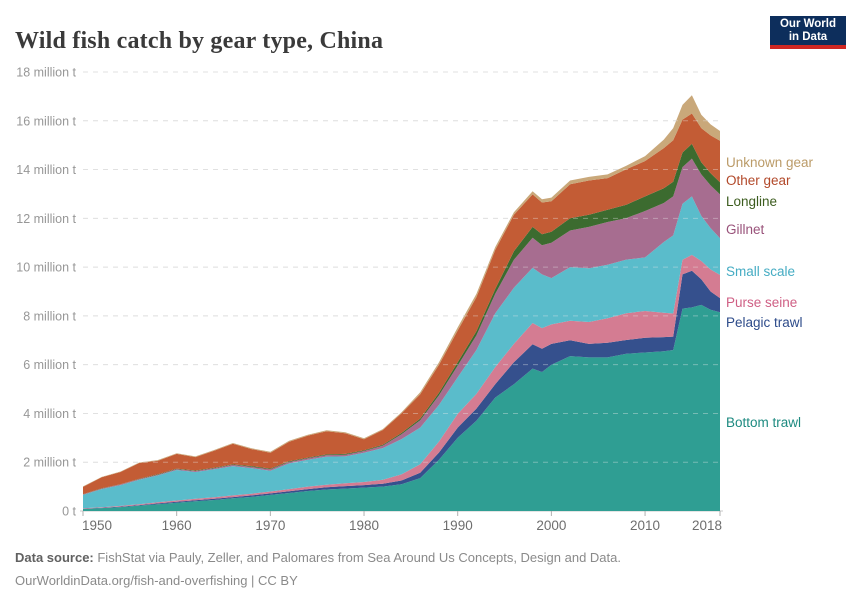  I want to click on x-tick-label: 1950, so click(97, 525).